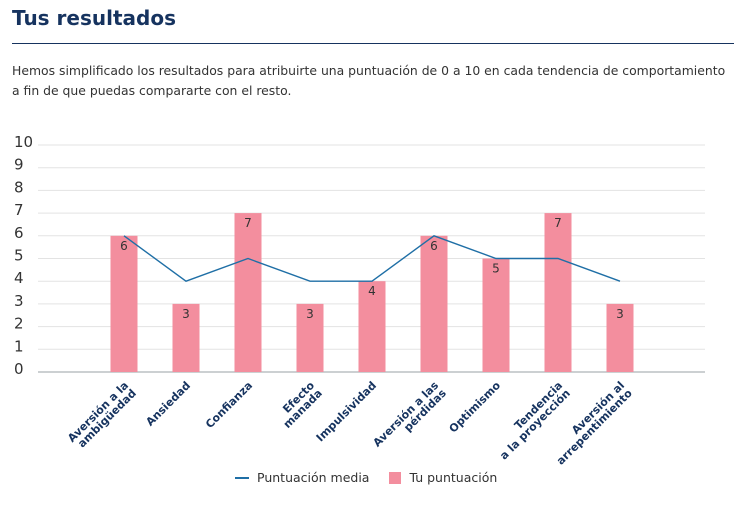 The width and height of the screenshot is (743, 509). Describe the element at coordinates (346, 411) in the screenshot. I see `x-tick-label: Impulsividad` at that location.